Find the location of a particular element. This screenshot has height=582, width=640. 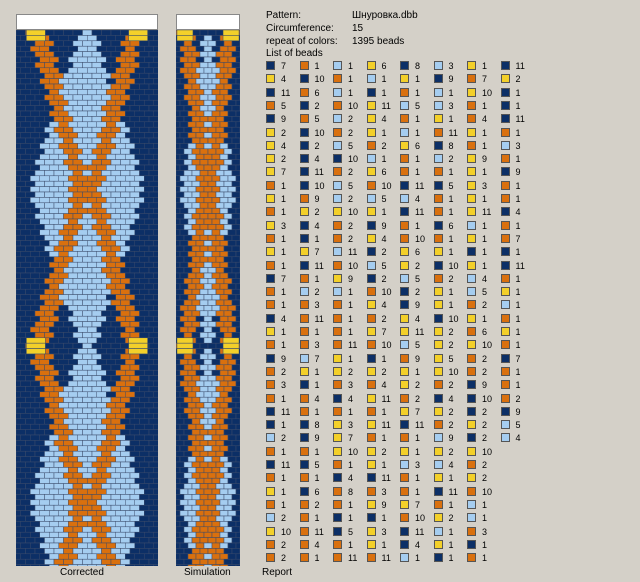

simulation-canvas is located at coordinates (208, 298).